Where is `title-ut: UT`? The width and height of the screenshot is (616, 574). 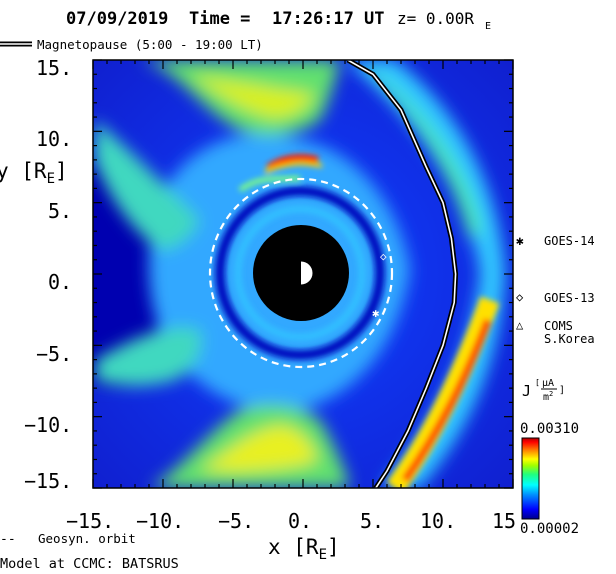 title-ut: UT is located at coordinates (374, 19).